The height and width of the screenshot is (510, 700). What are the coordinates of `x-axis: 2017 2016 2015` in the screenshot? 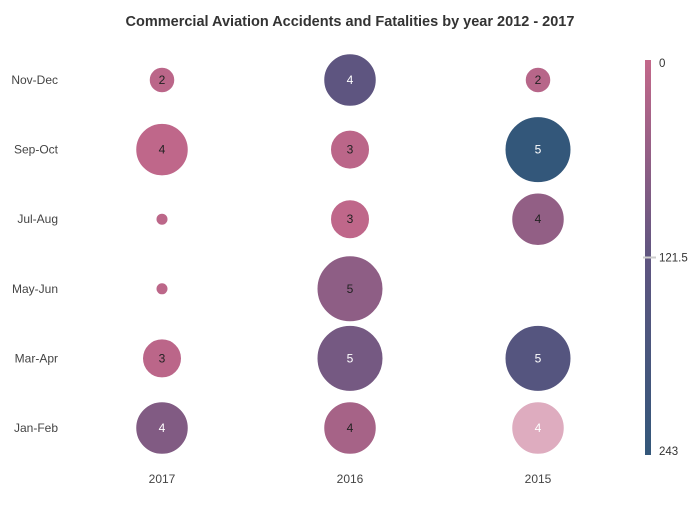 It's located at (350, 479).